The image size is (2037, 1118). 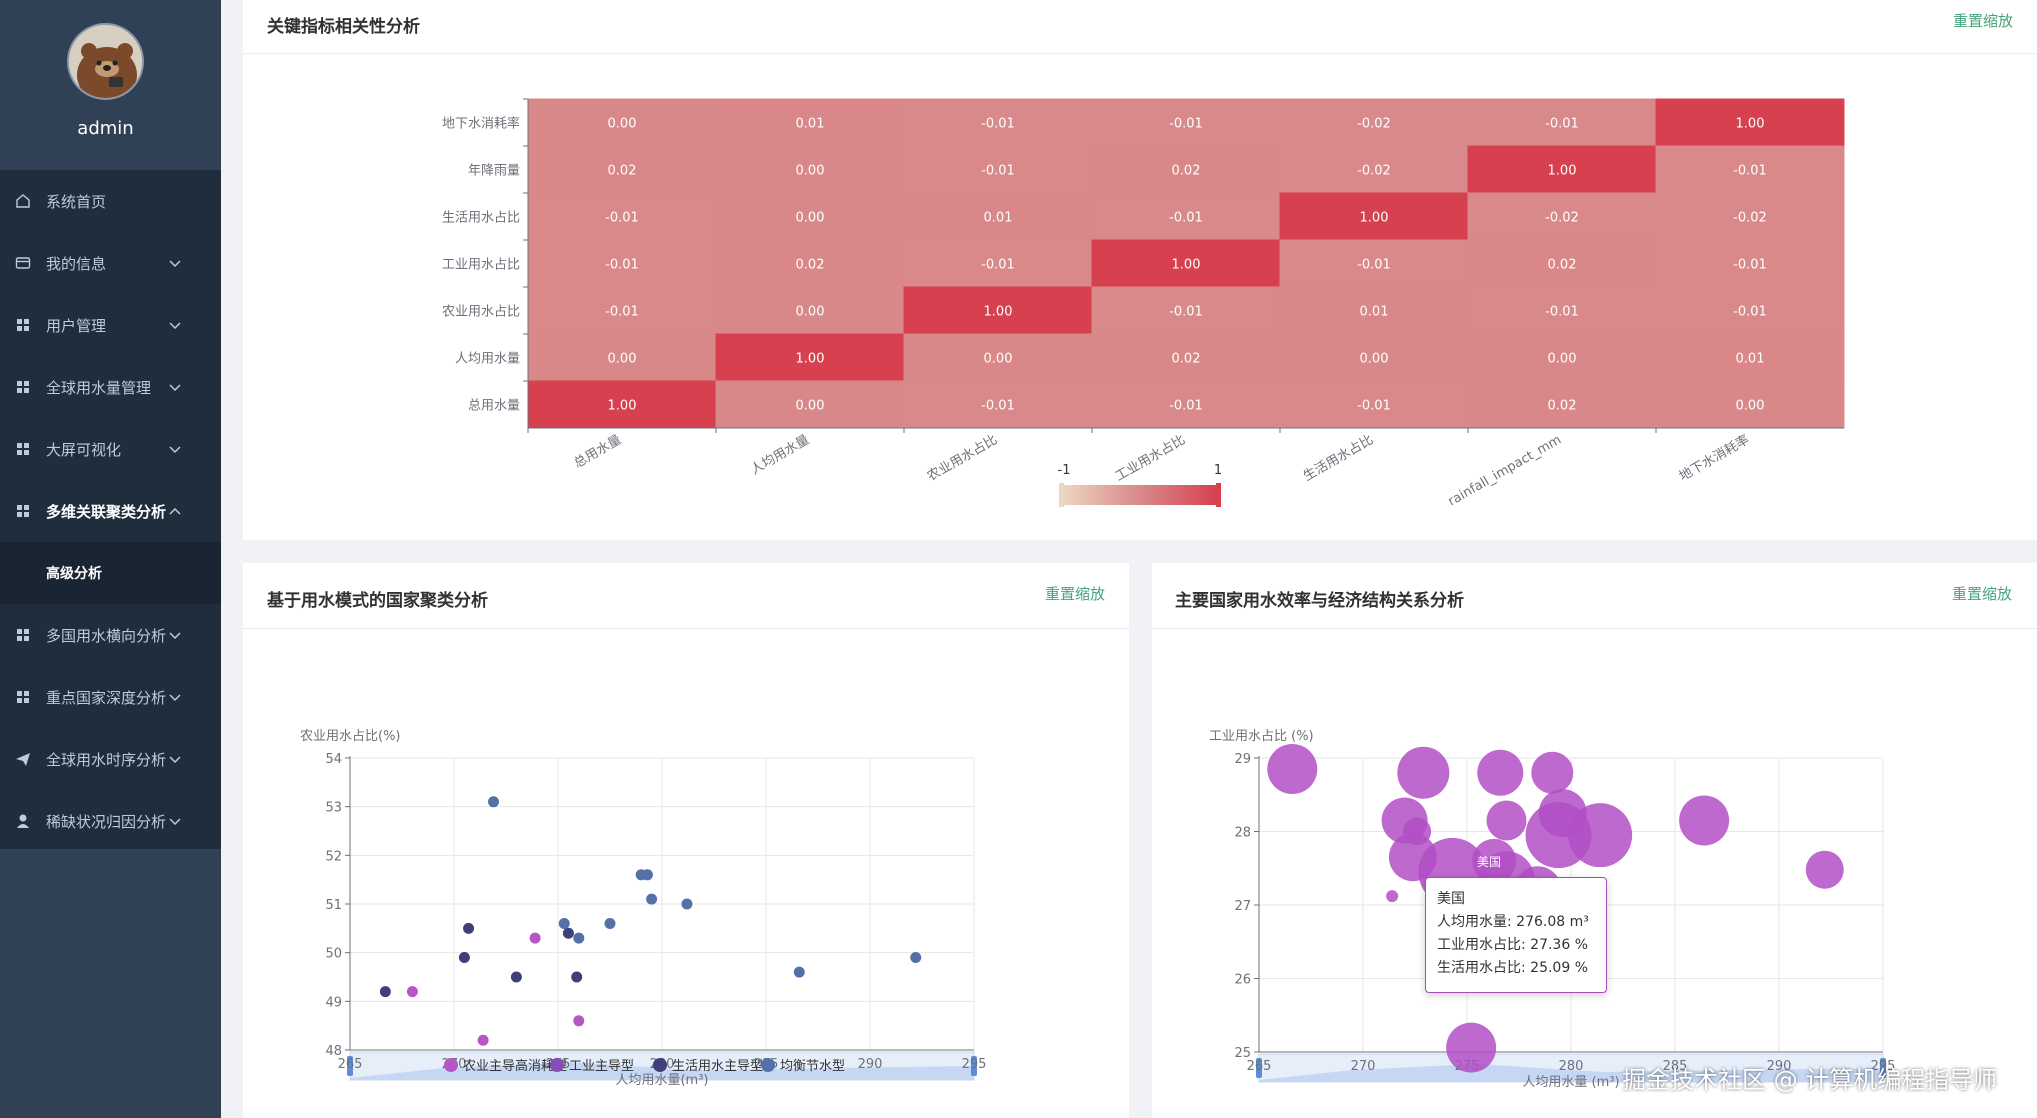 What do you see at coordinates (110, 759) in the screenshot?
I see `sidebar-item-10: 全球用水时序分析` at bounding box center [110, 759].